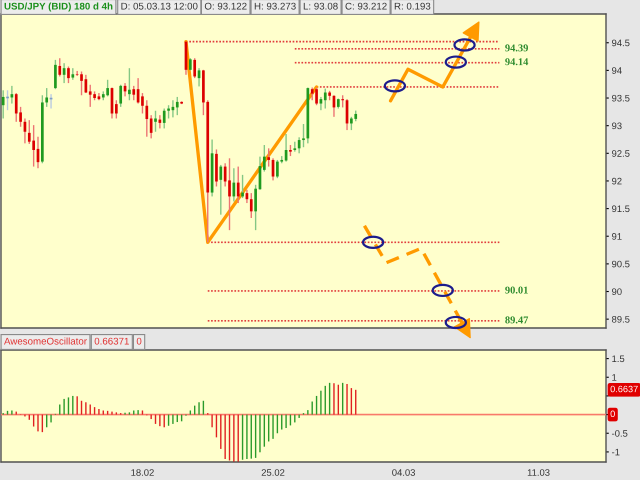 The height and width of the screenshot is (480, 640). Describe the element at coordinates (45, 341) in the screenshot. I see `chart-title: AwesomeOscillator` at that location.